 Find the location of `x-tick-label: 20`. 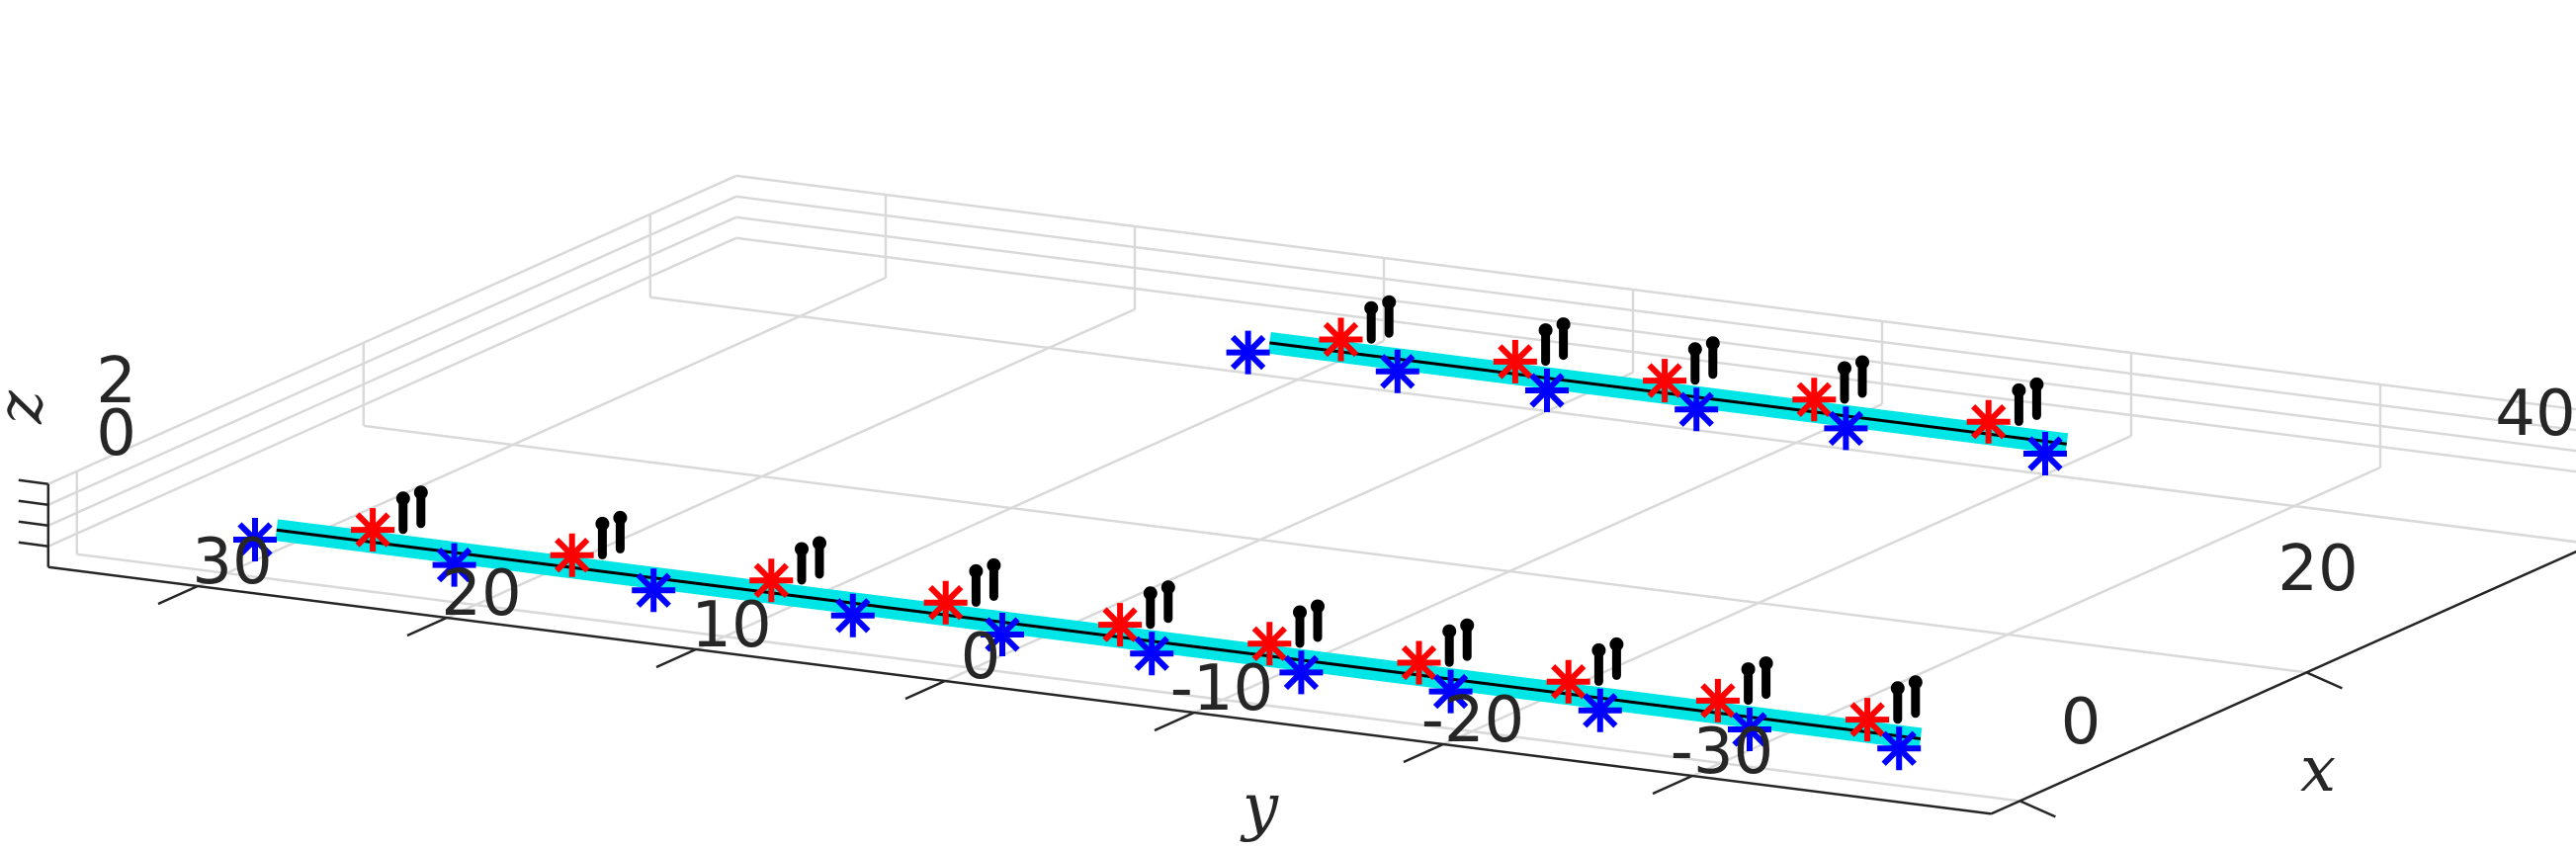

x-tick-label: 20 is located at coordinates (2317, 569).